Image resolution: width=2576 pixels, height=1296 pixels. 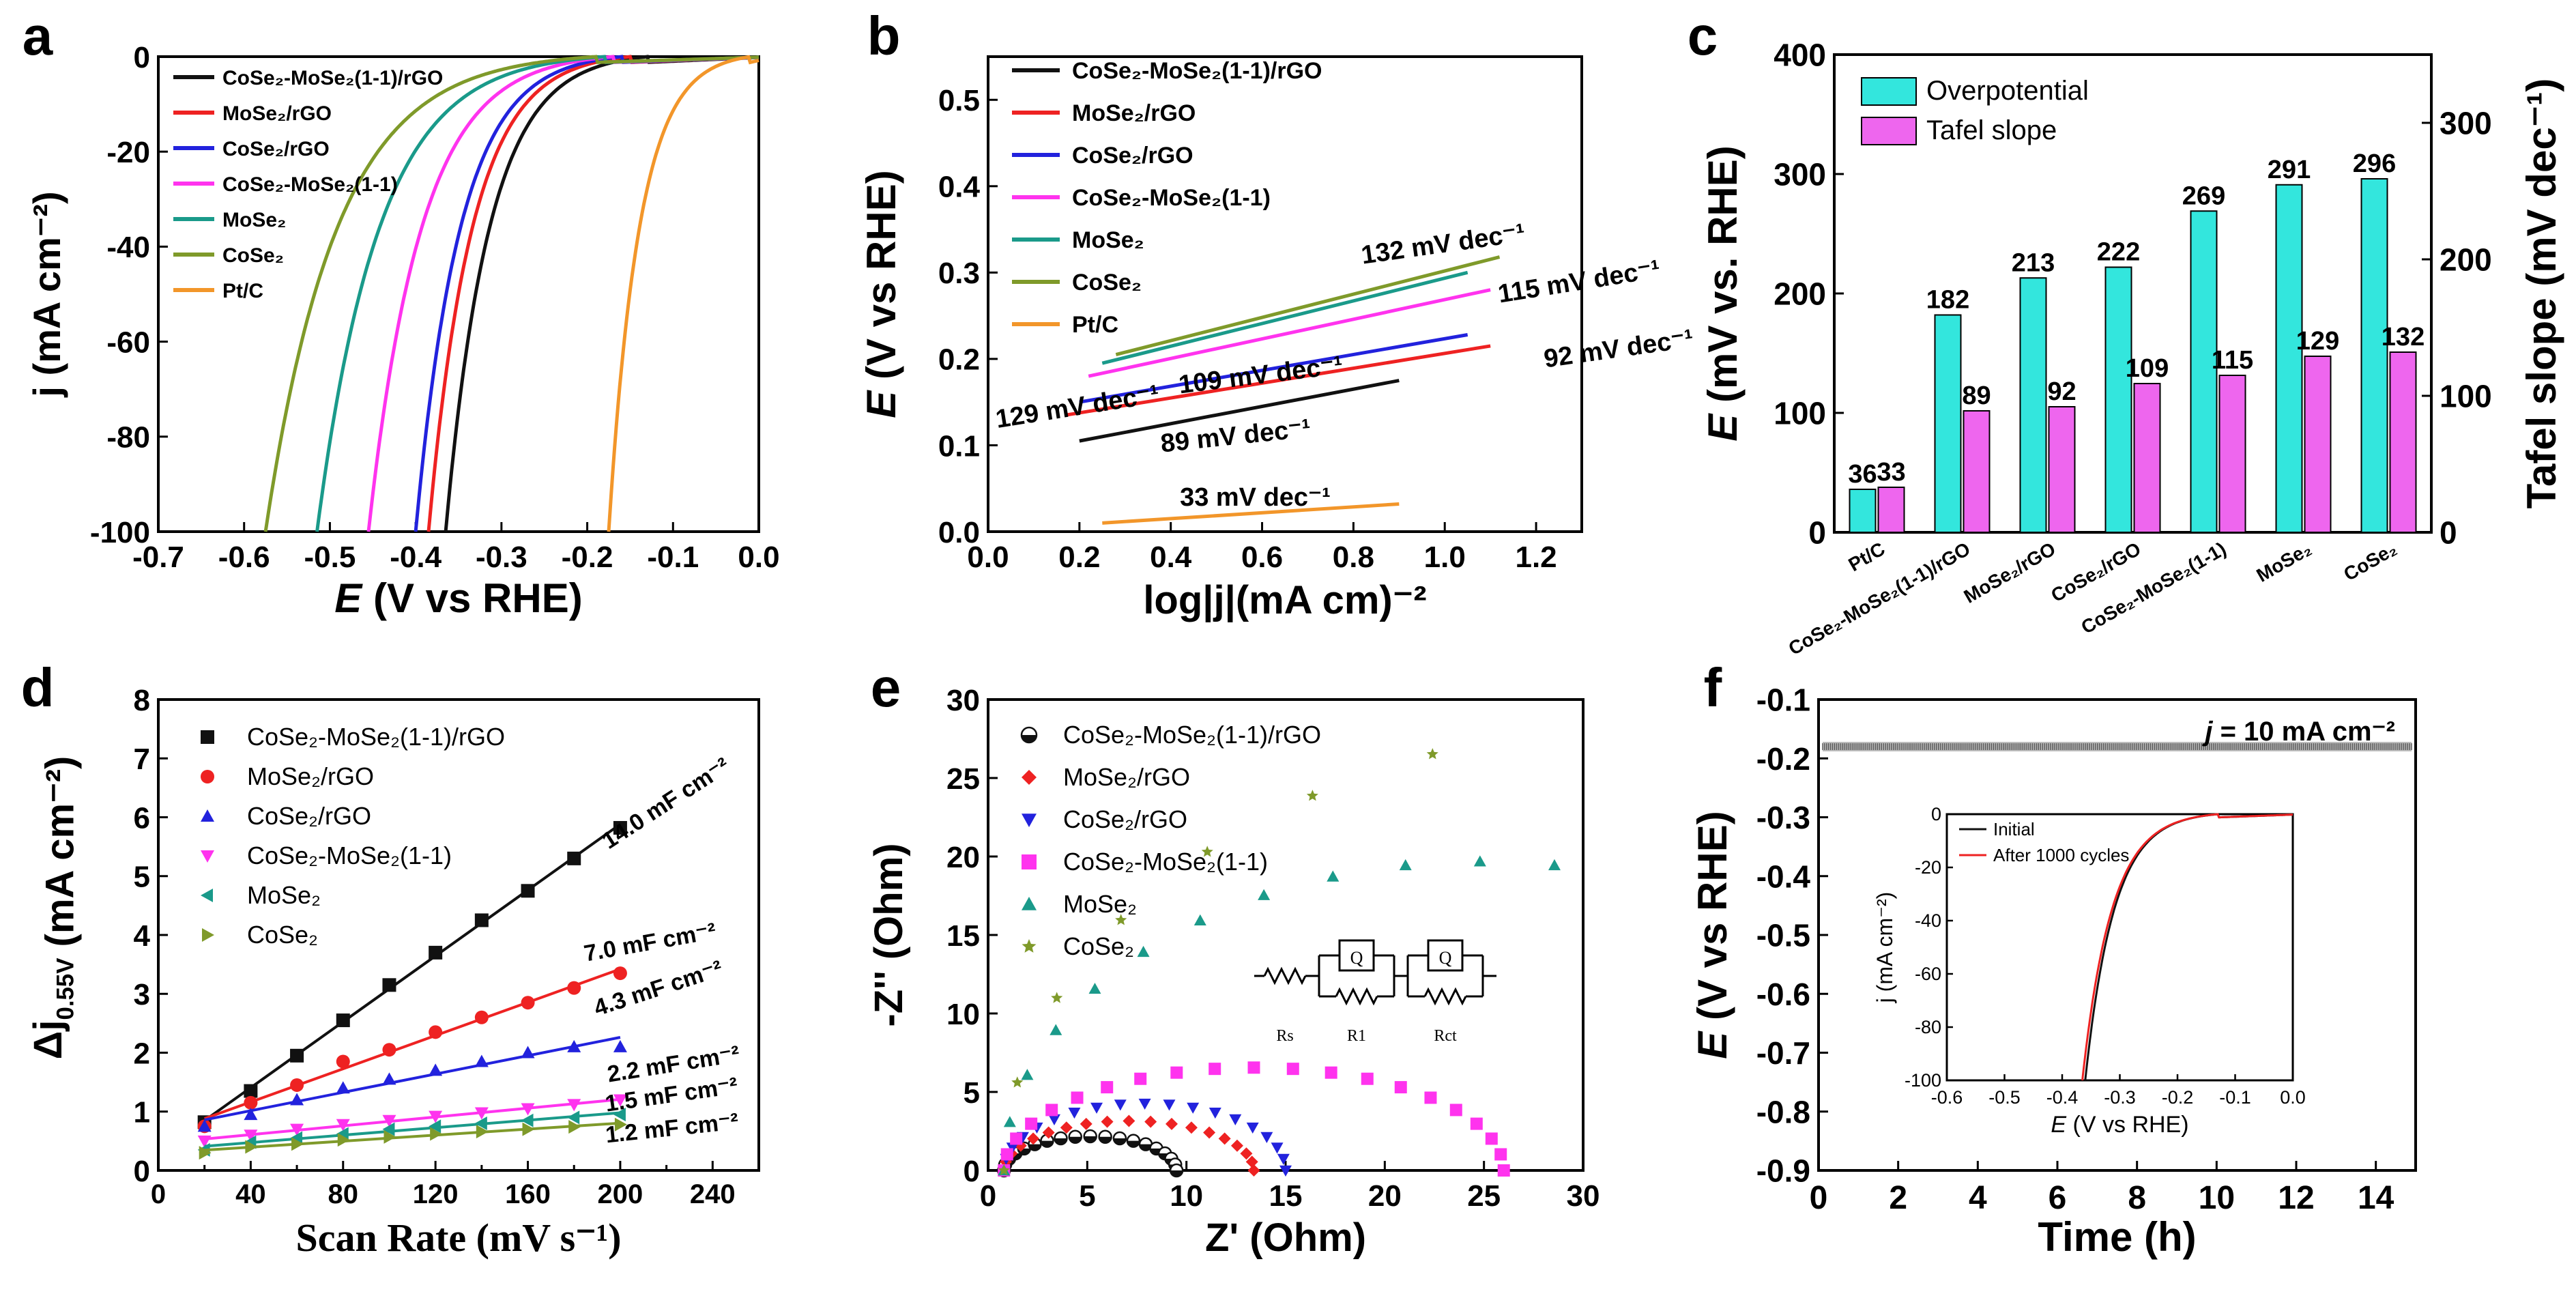 I want to click on current-annotation: j = 10 mA cm⁻², so click(x=2298, y=732).